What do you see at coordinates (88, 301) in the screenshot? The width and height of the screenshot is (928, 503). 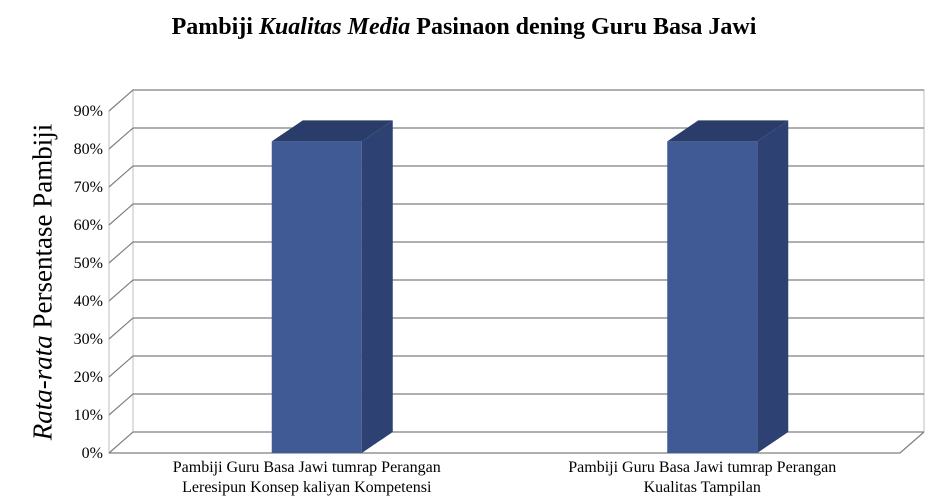 I see `y-tick-label: 40%` at bounding box center [88, 301].